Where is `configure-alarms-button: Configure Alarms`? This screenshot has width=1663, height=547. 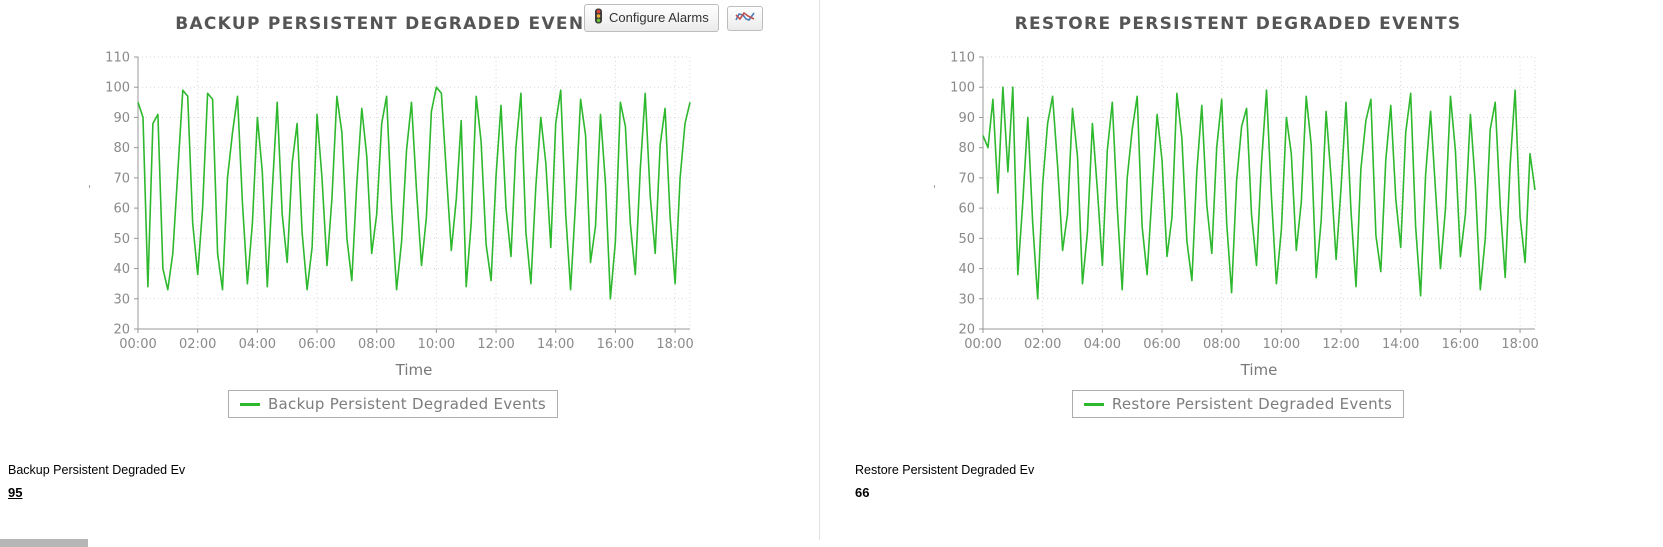
configure-alarms-button: Configure Alarms is located at coordinates (651, 18).